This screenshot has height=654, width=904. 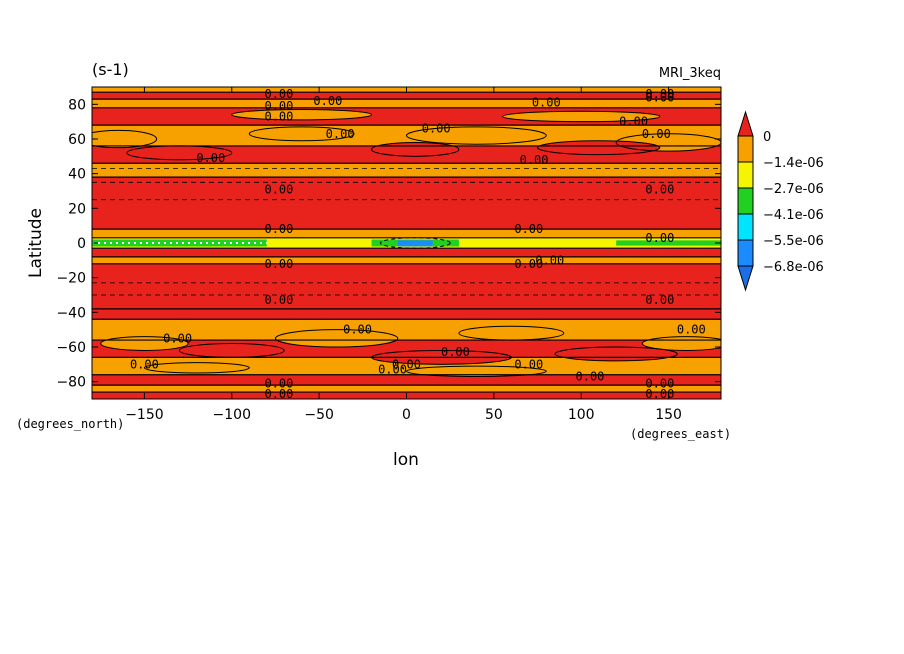 What do you see at coordinates (36, 243) in the screenshot?
I see `y-axis-label: Latitude` at bounding box center [36, 243].